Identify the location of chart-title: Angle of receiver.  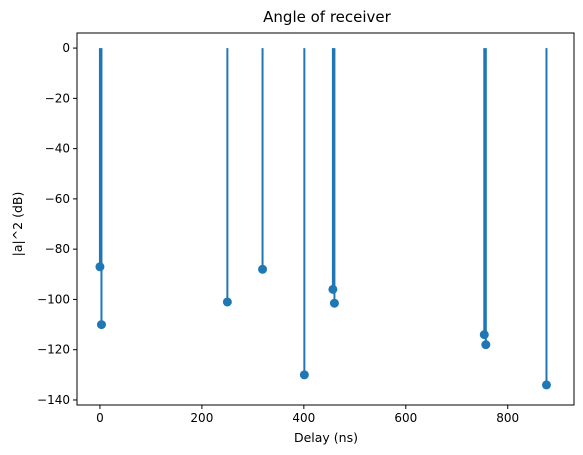
(327, 17).